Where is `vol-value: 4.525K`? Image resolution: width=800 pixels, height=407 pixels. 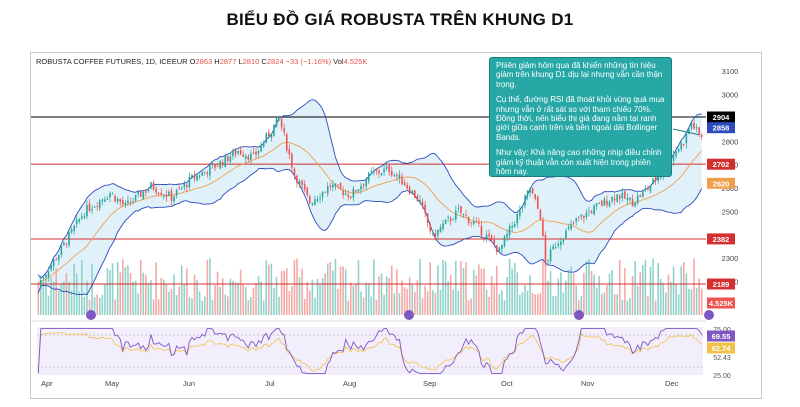 vol-value: 4.525K is located at coordinates (355, 61).